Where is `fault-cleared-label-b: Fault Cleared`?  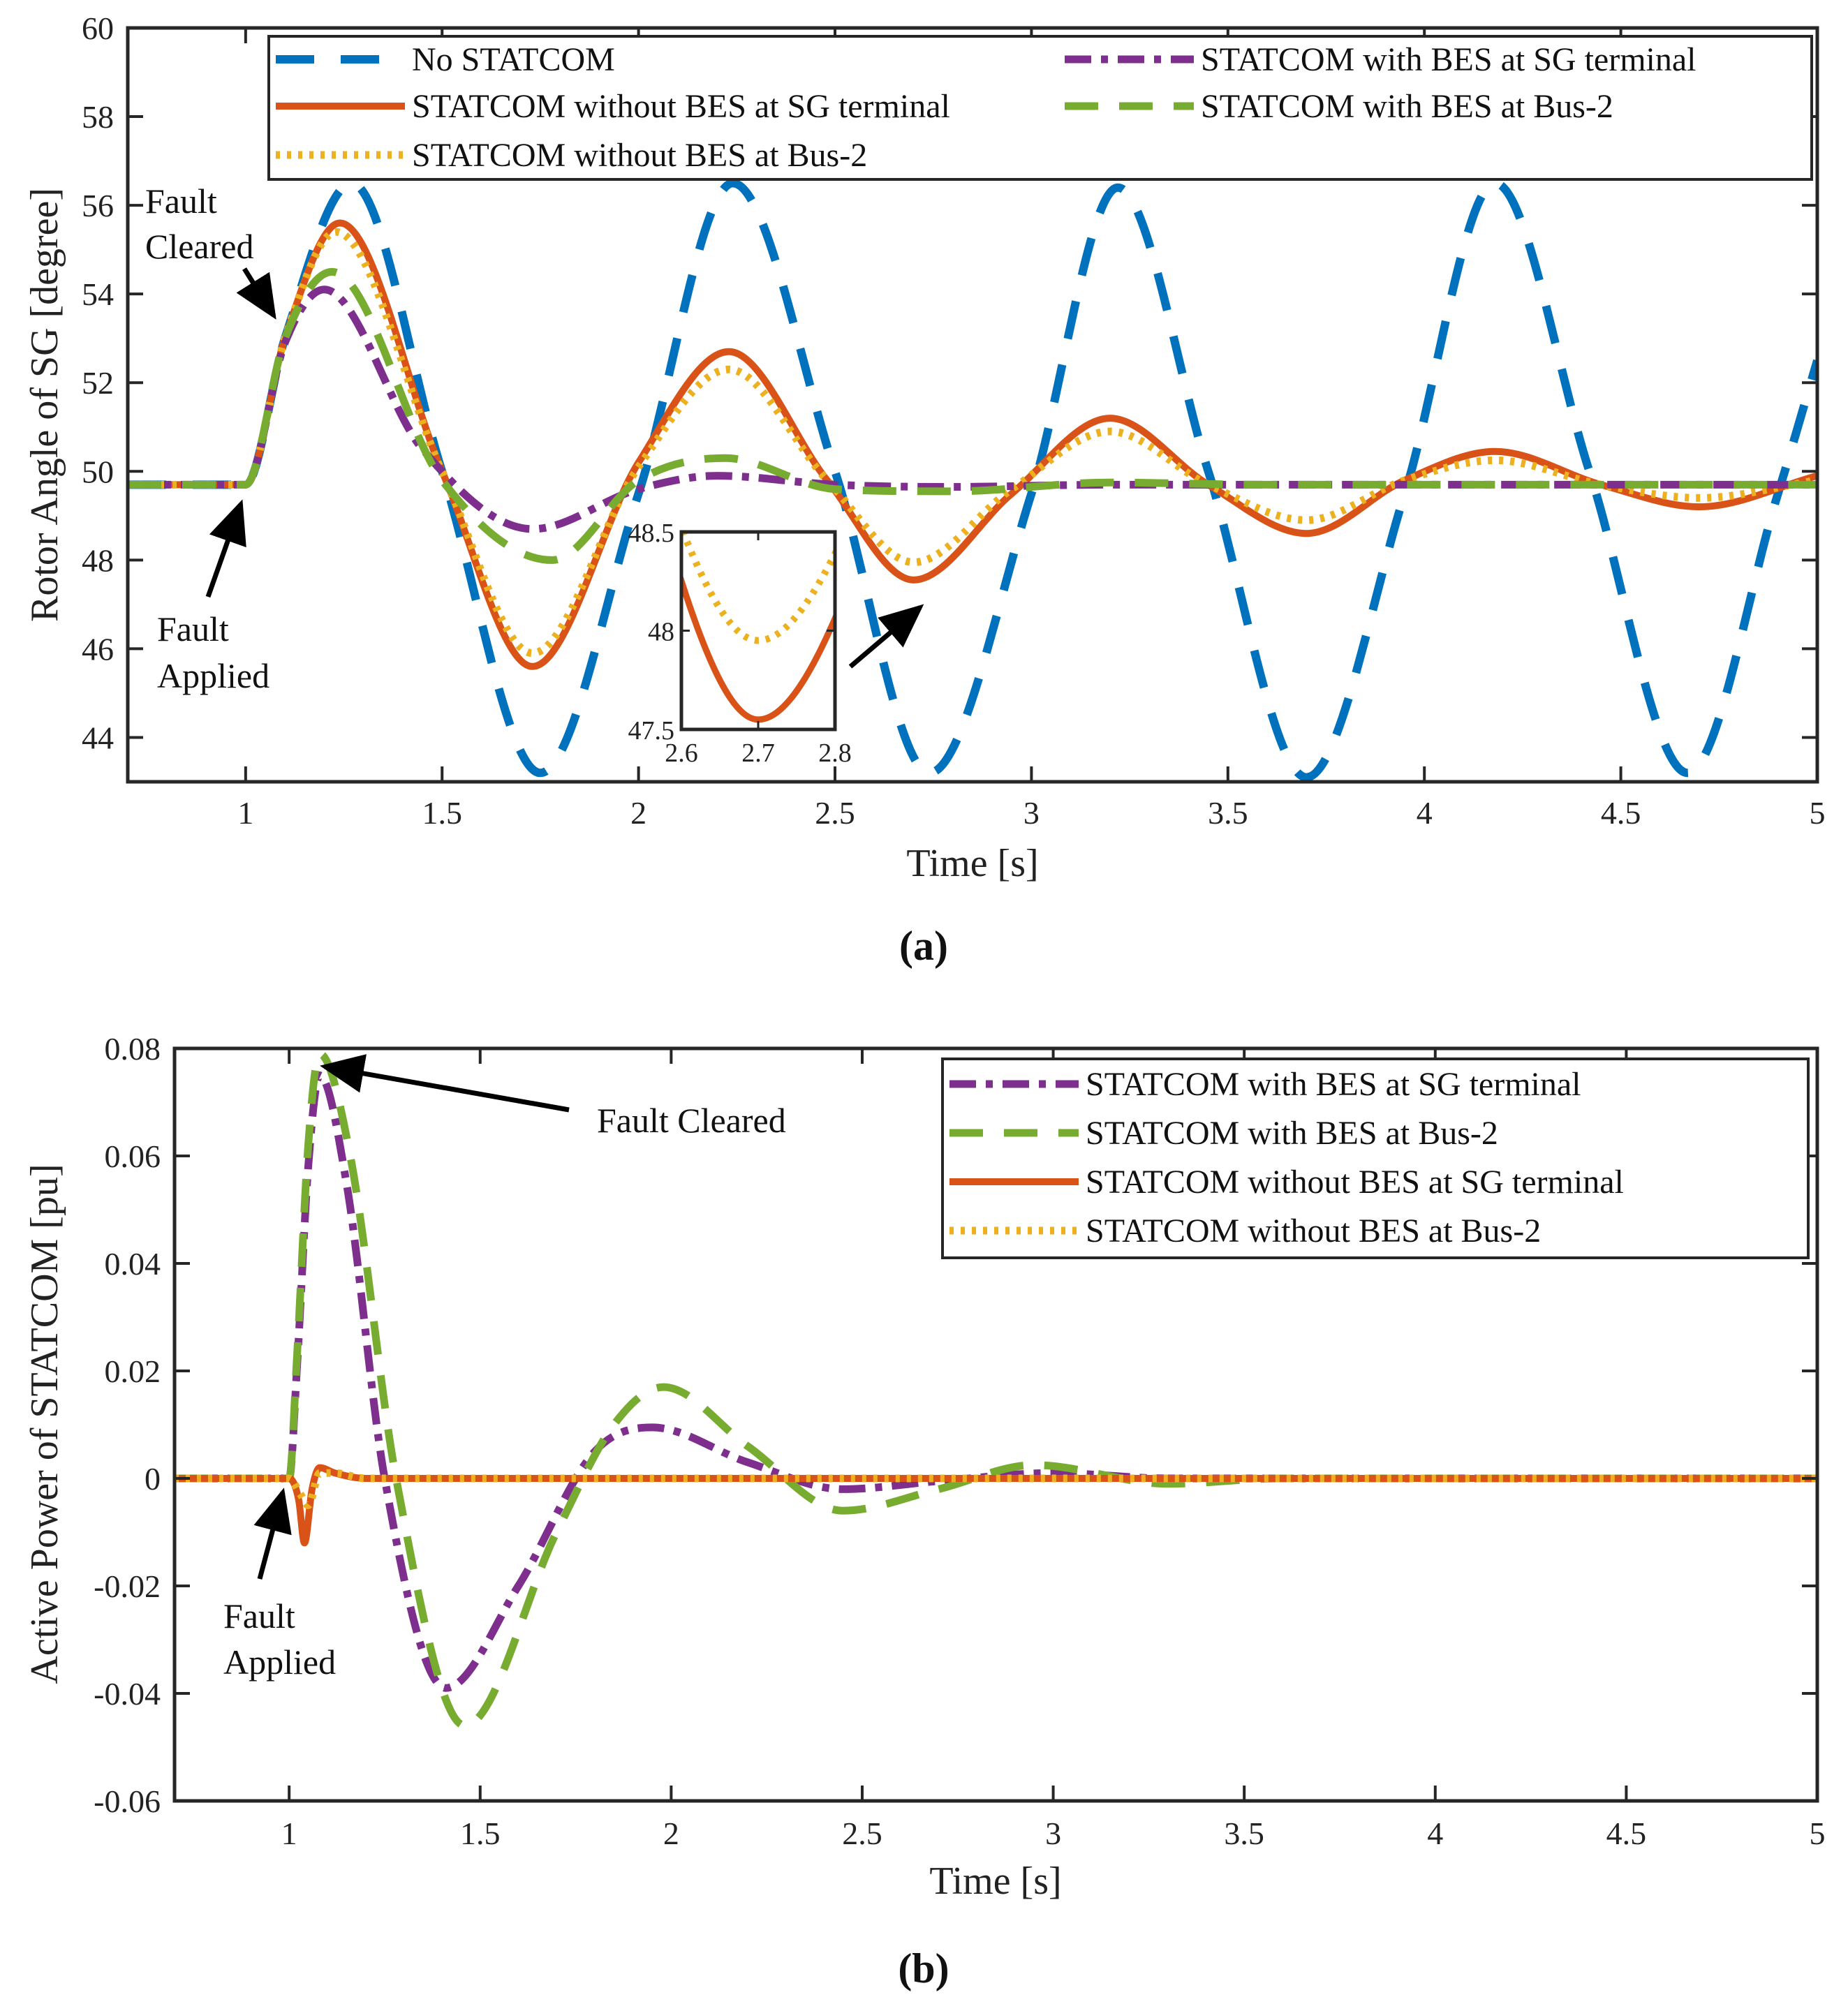 fault-cleared-label-b: Fault Cleared is located at coordinates (691, 1120).